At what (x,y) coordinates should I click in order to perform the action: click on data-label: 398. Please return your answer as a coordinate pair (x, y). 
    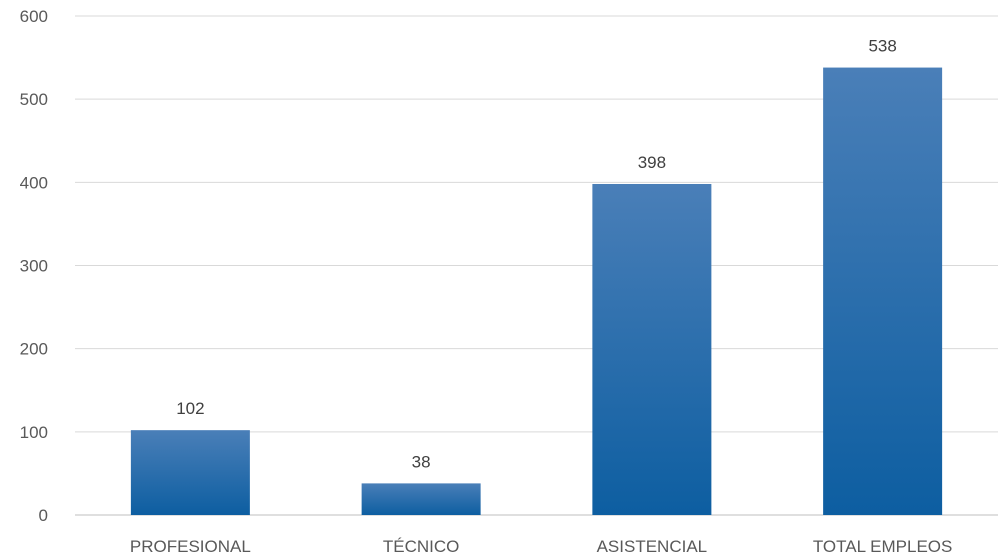
    Looking at the image, I should click on (652, 162).